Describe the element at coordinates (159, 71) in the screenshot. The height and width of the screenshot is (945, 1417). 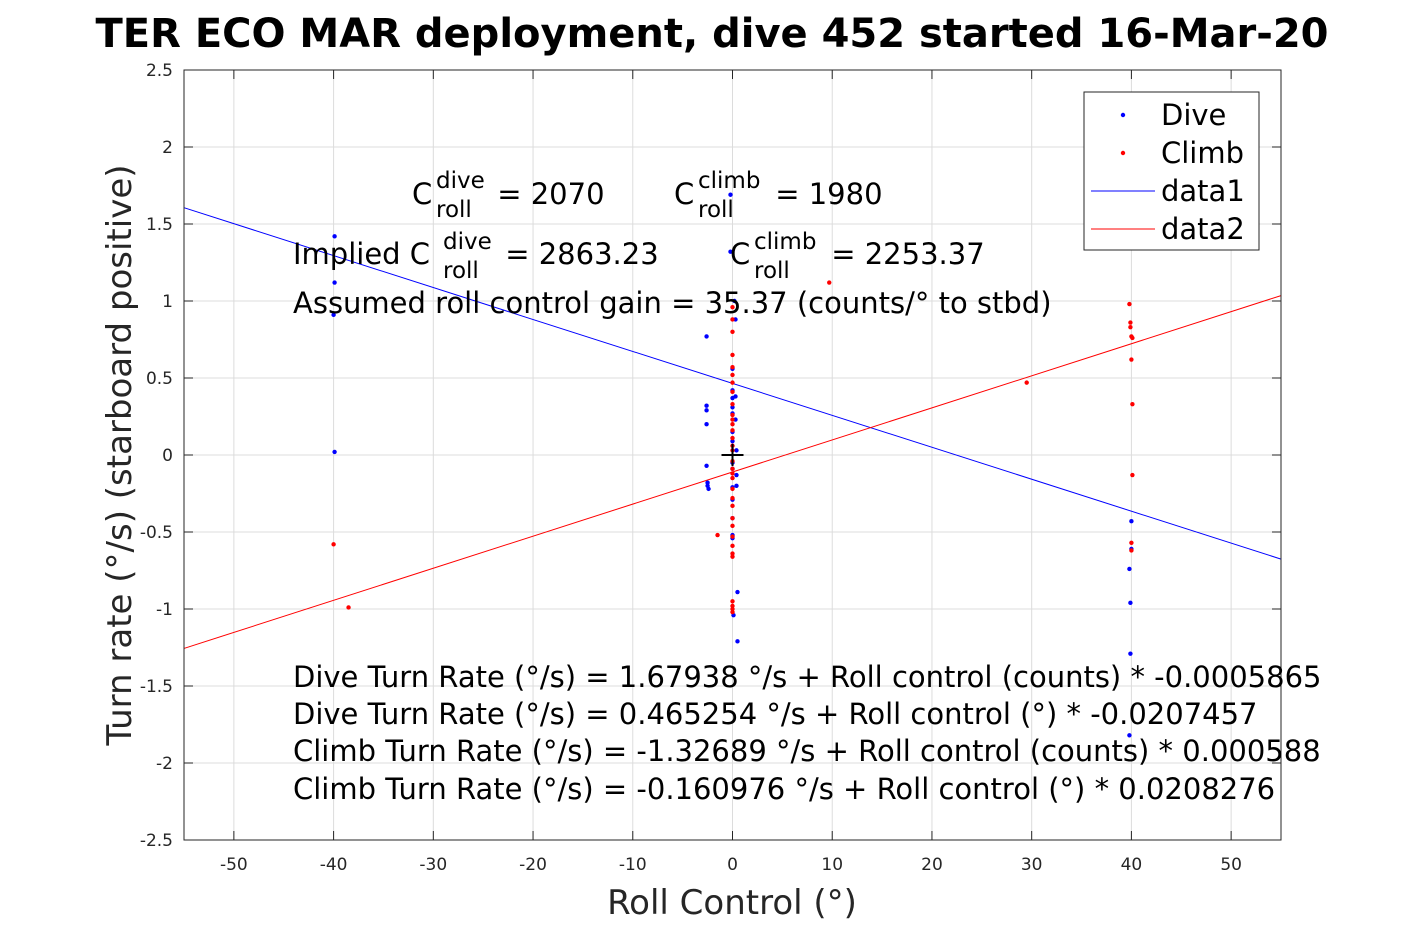
I see `y-tick-label: 2.5` at that location.